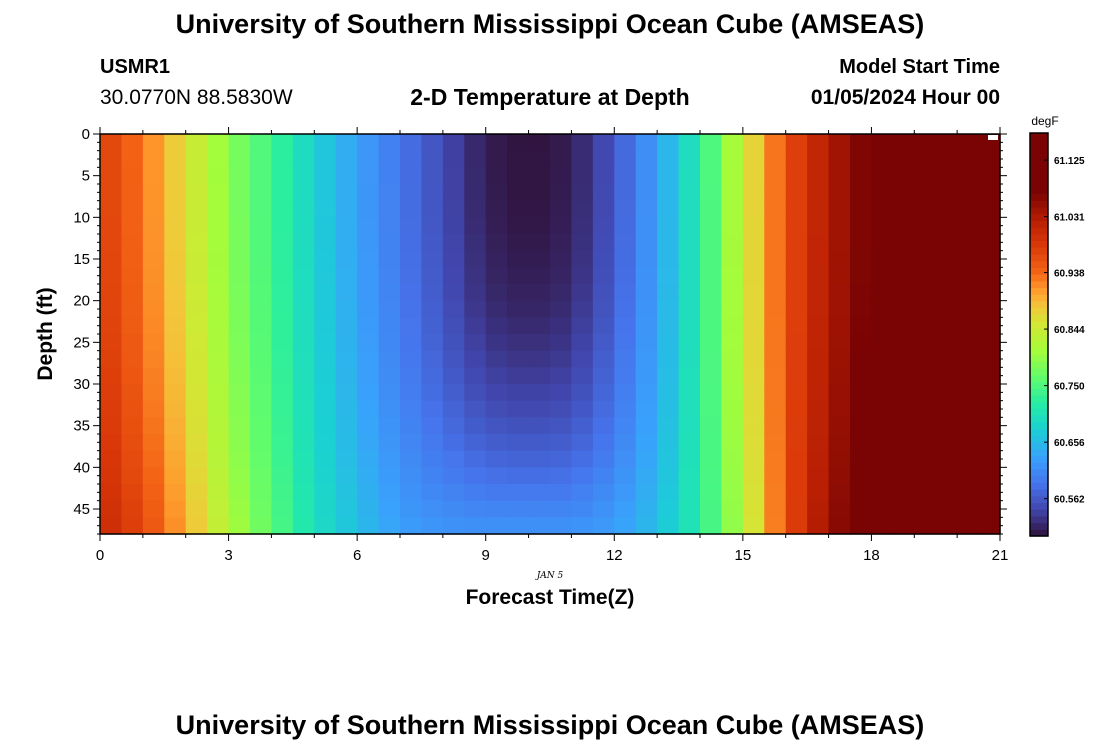  I want to click on colorbar-tick-label: 61.125, so click(1069, 161).